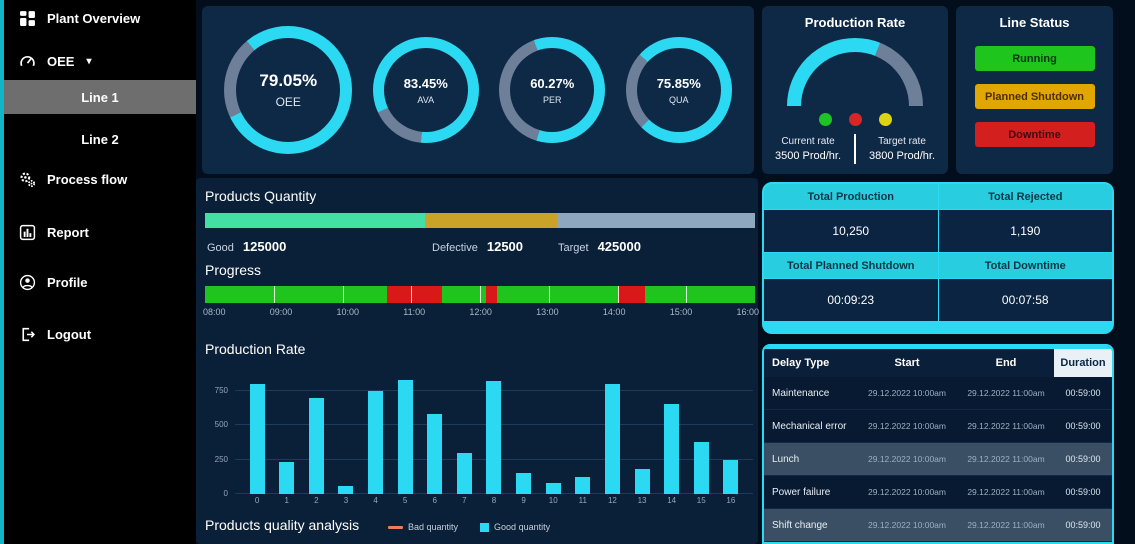 Image resolution: width=1135 pixels, height=544 pixels. What do you see at coordinates (552, 90) in the screenshot?
I see `performance-gauge: 60.27% PER` at bounding box center [552, 90].